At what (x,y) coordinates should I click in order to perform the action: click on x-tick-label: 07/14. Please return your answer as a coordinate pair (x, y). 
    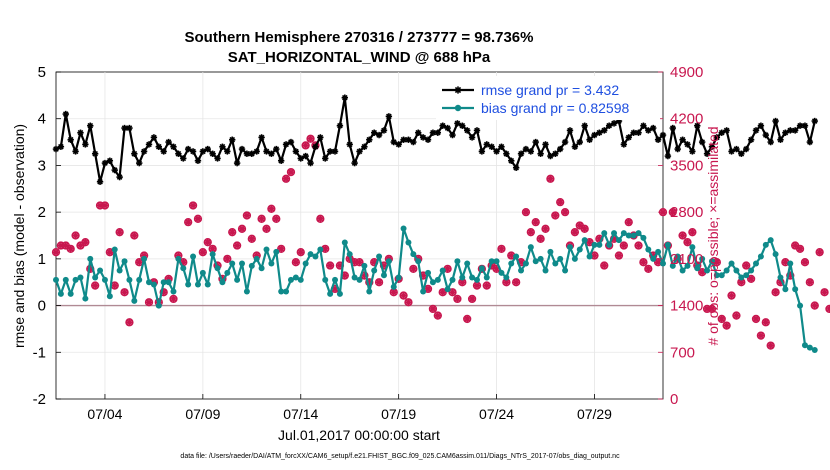
    Looking at the image, I should click on (300, 414).